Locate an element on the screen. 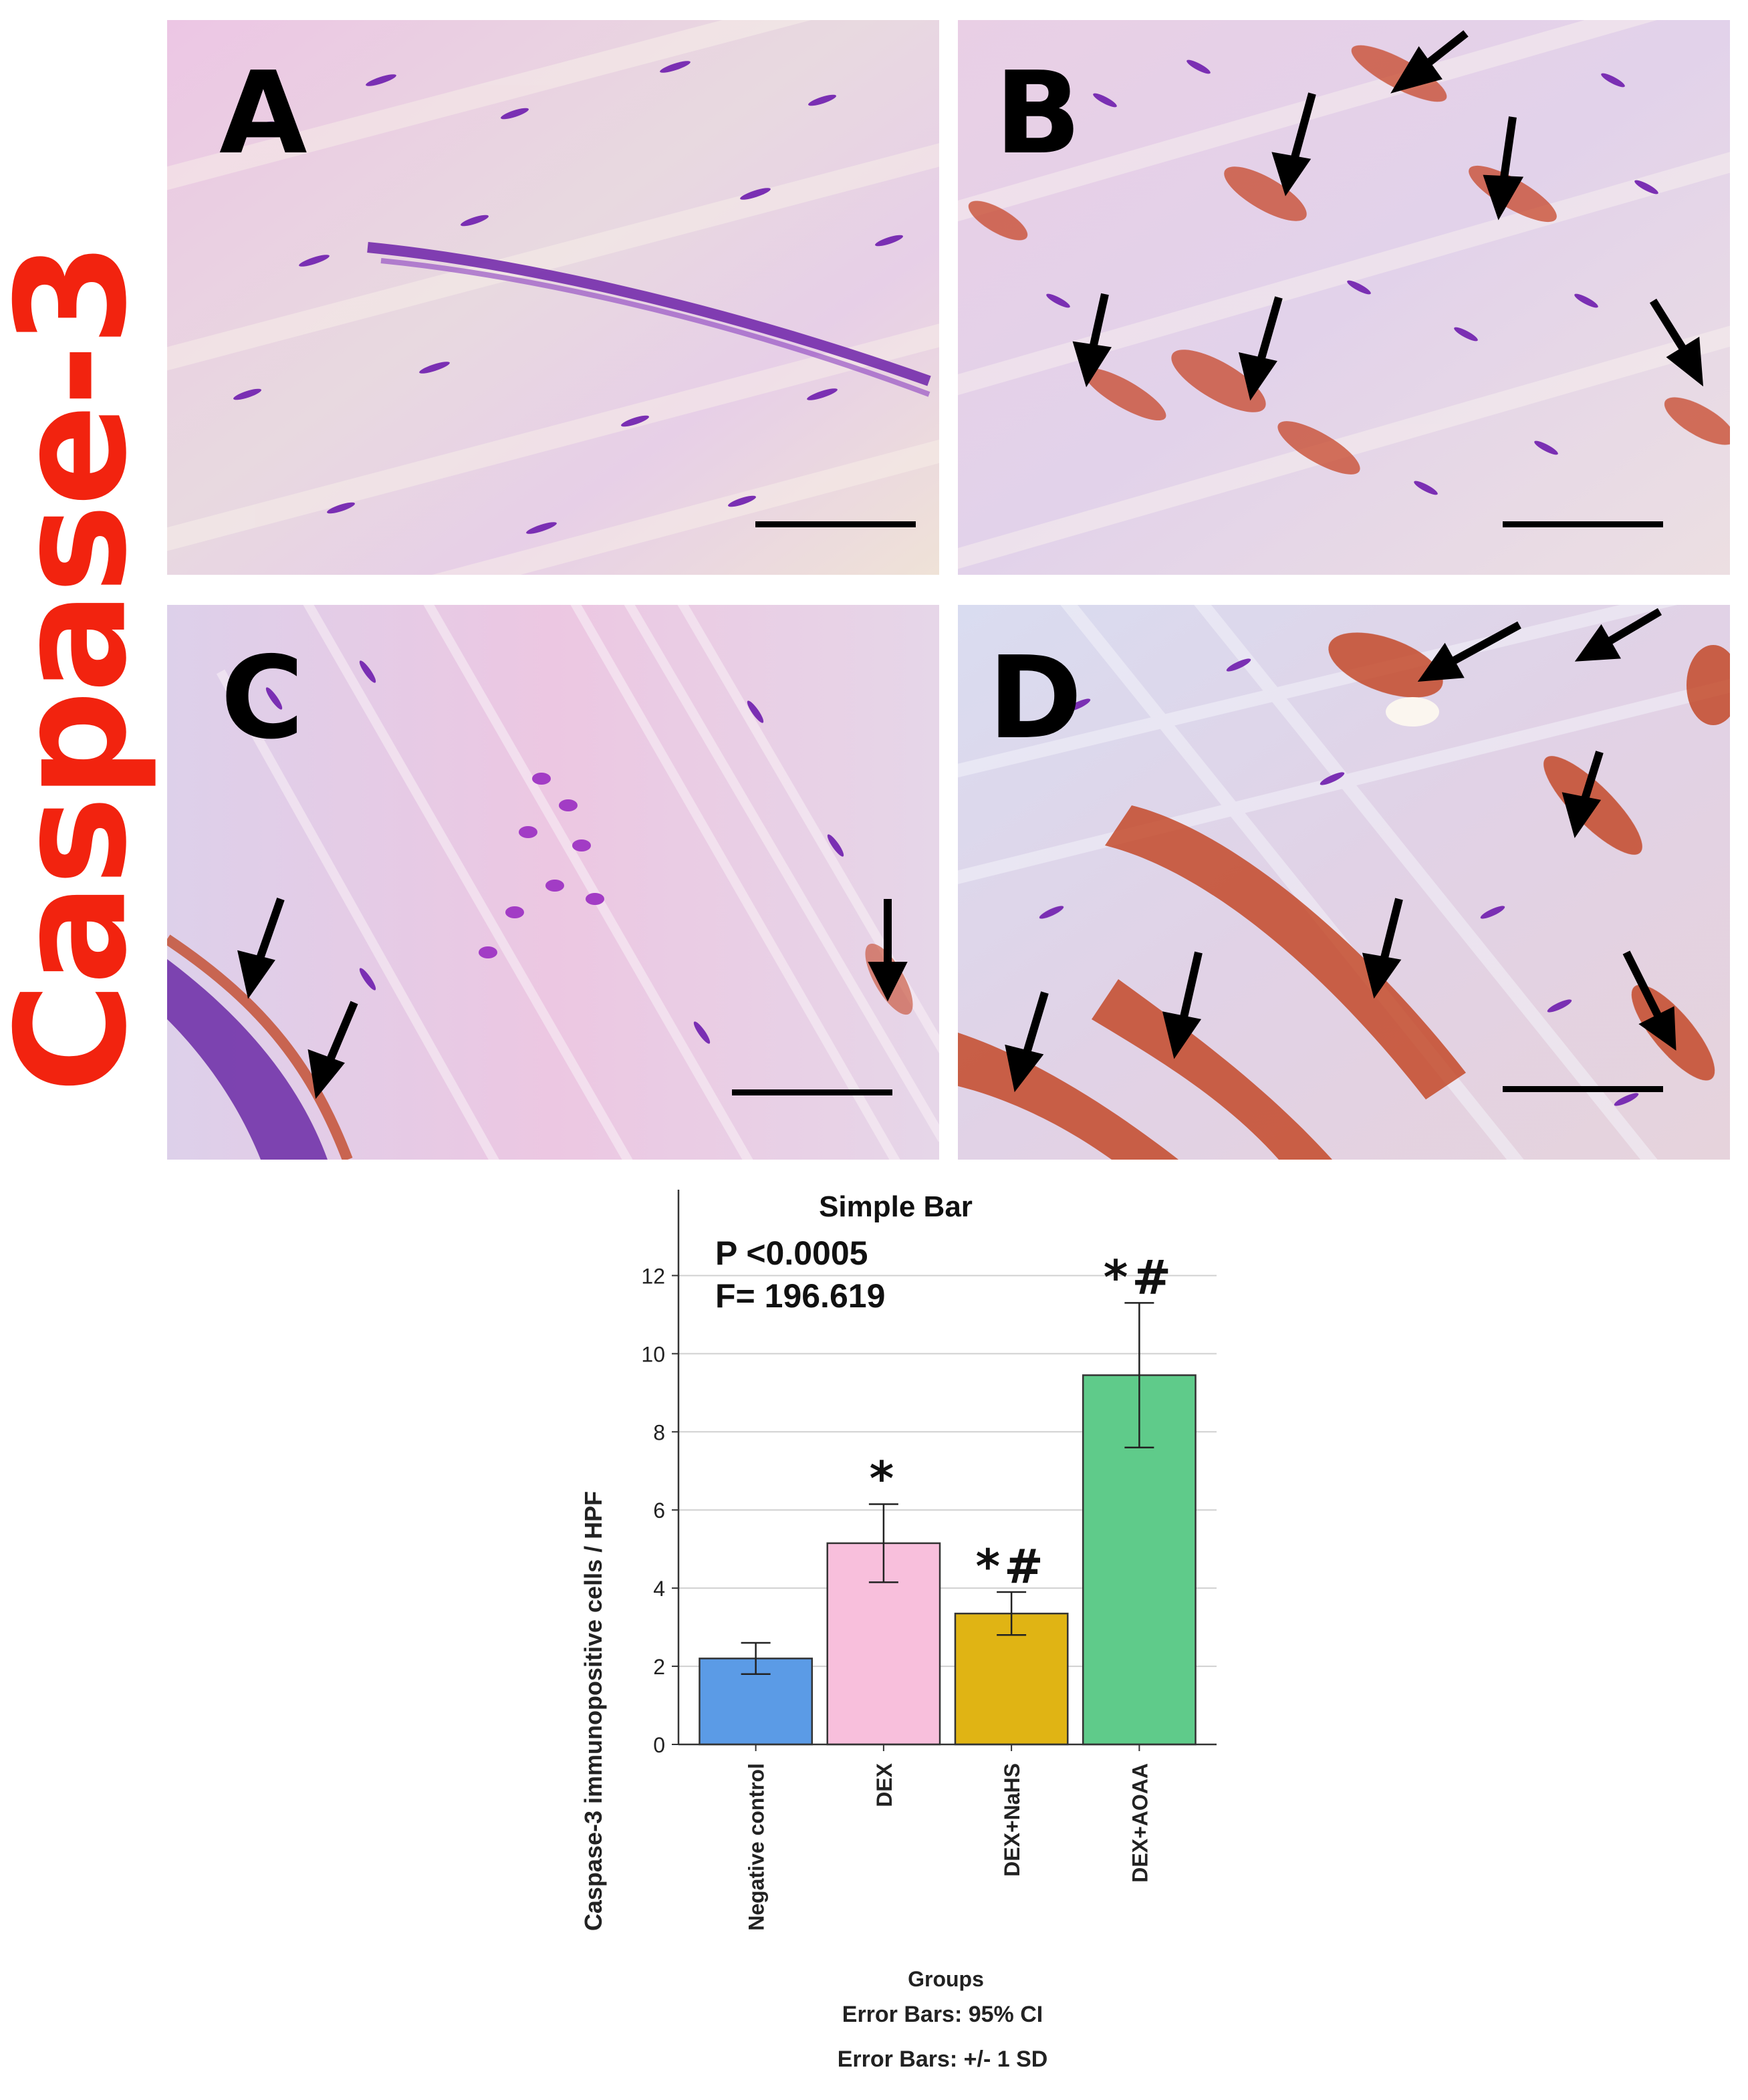  y-tick-label: 8 is located at coordinates (659, 1432).